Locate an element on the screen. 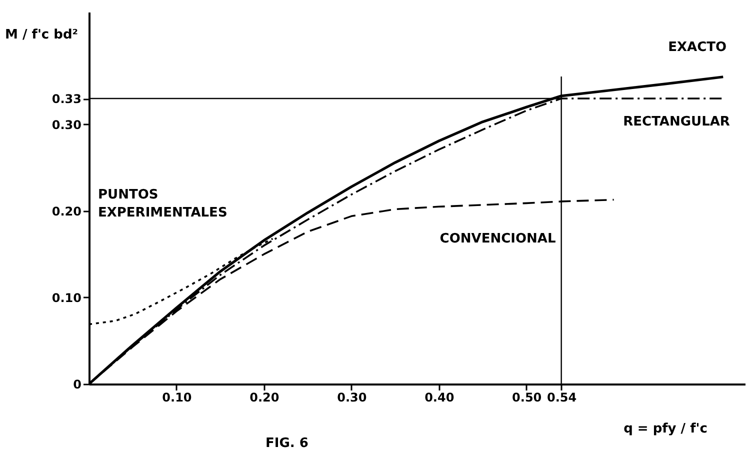  y-tick-label: 0.20 is located at coordinates (67, 211).